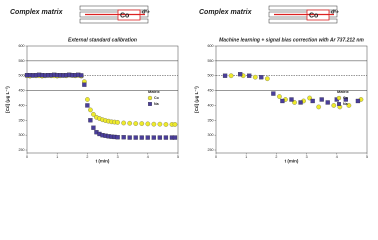 This screenshot has width=378, height=240. I want to click on chart-subtitle: External standard calibration, so click(102, 40).